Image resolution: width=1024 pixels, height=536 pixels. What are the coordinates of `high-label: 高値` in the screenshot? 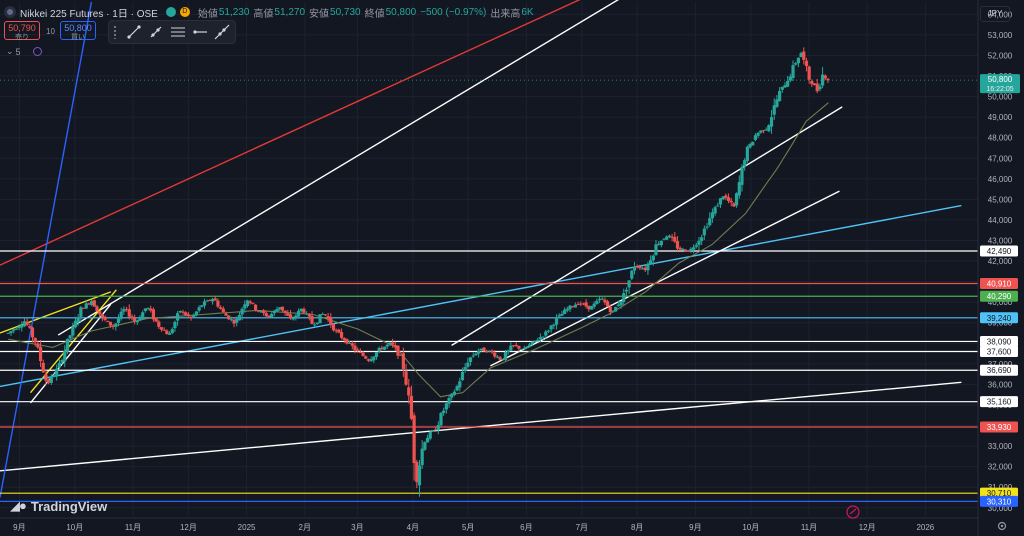 It's located at (263, 14).